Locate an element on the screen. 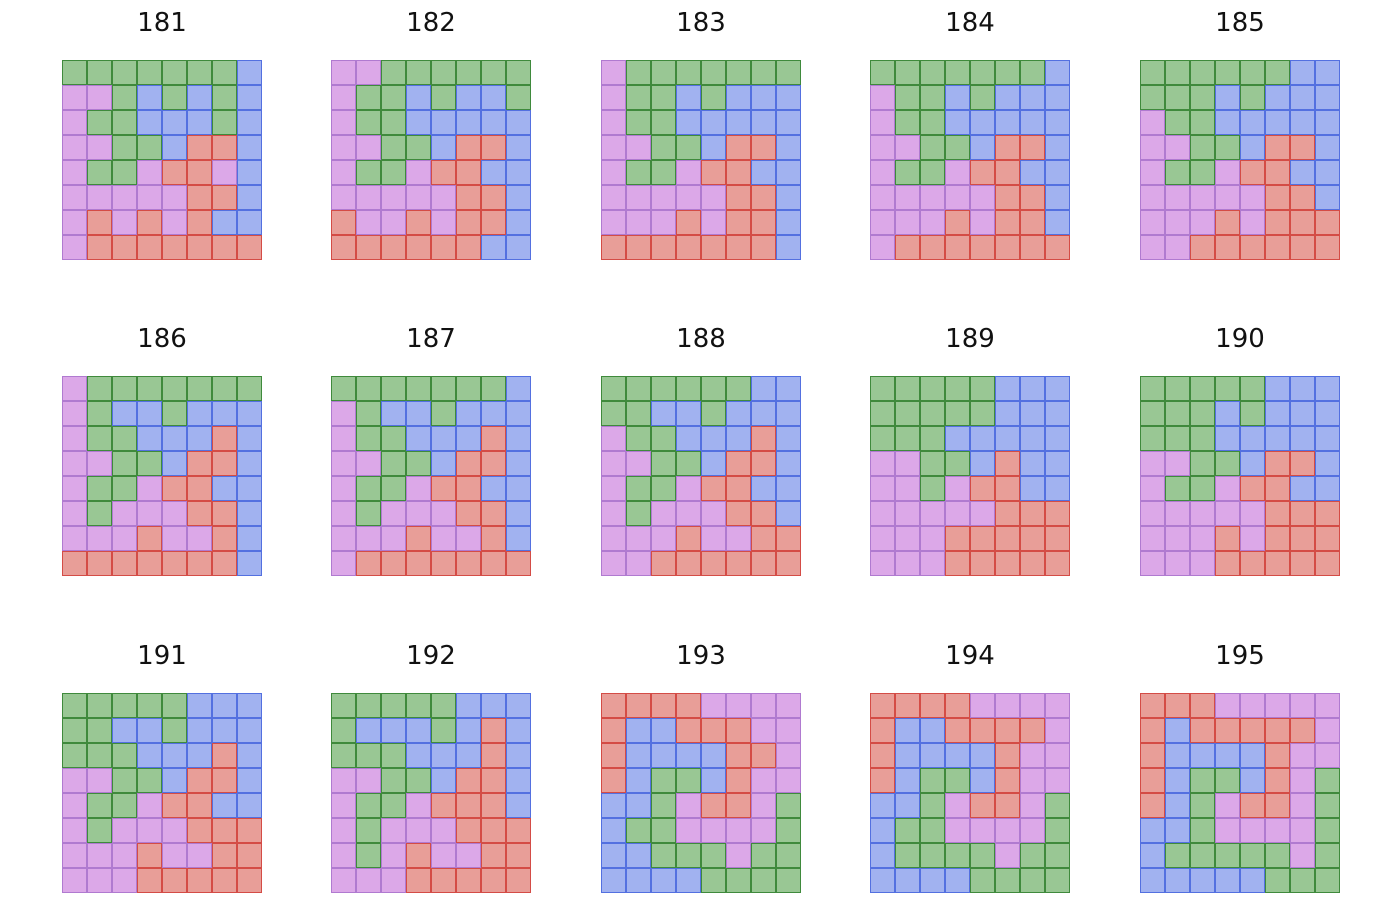 This screenshot has height=921, width=1400. panel-title: 186 is located at coordinates (162, 339).